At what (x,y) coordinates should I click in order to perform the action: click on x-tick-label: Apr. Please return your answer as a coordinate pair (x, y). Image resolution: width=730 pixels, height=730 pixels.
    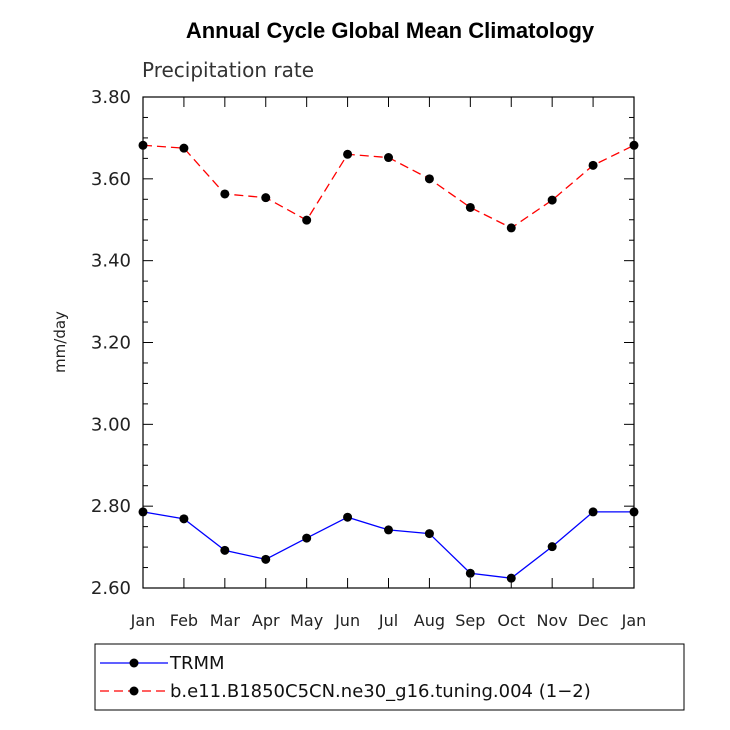
    Looking at the image, I should click on (266, 620).